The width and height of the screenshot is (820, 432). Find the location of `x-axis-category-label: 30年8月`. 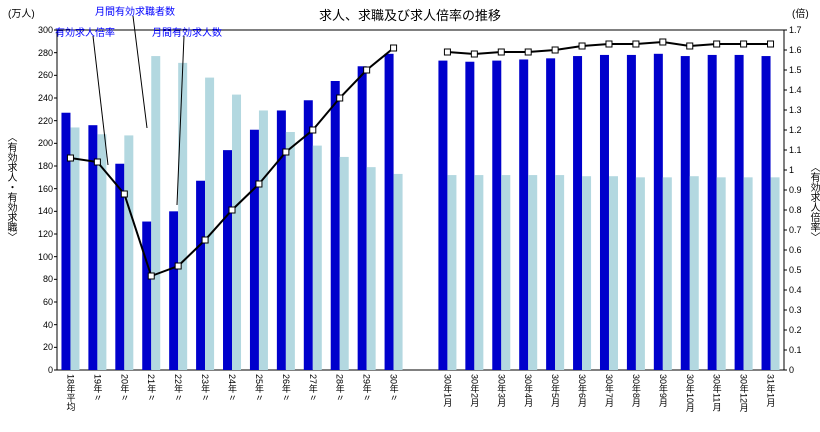

x-axis-category-label: 30年8月 is located at coordinates (635, 391).